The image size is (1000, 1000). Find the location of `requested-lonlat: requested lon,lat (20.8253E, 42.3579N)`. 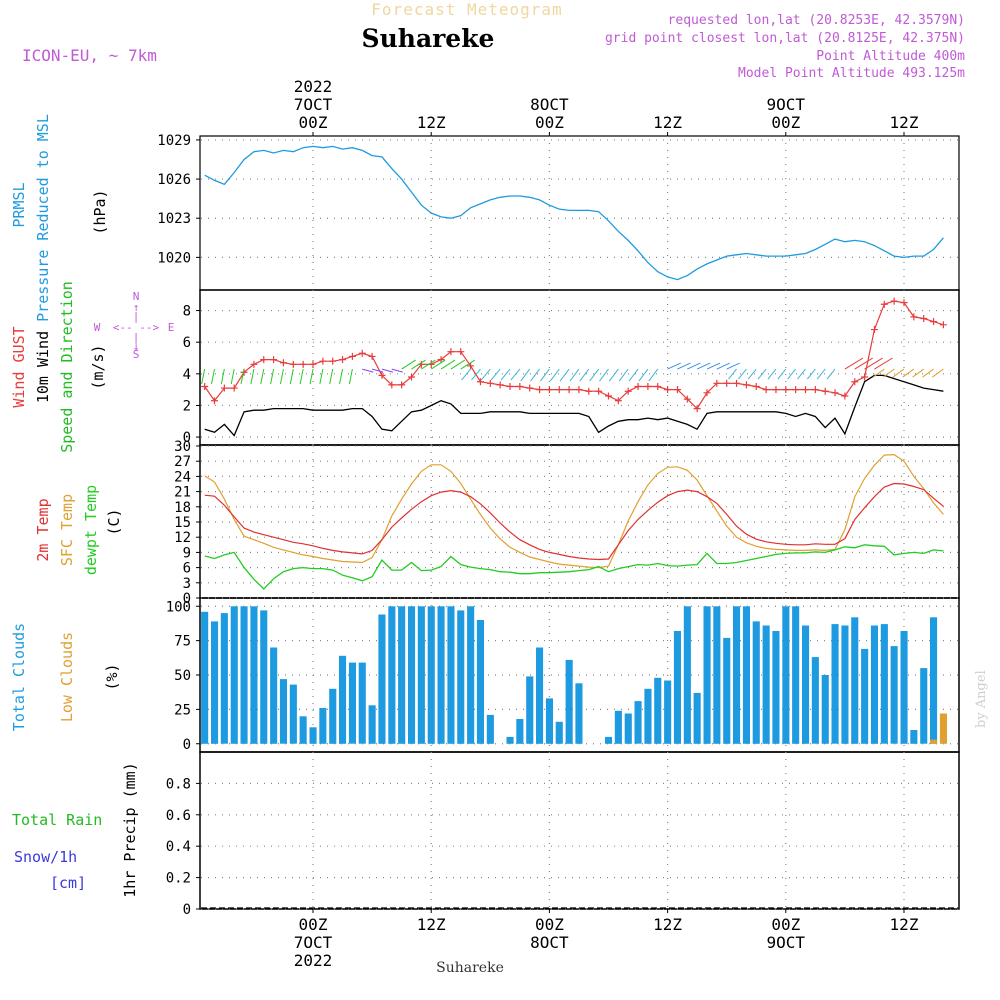

requested-lonlat: requested lon,lat (20.8253E, 42.3579N) is located at coordinates (816, 20).